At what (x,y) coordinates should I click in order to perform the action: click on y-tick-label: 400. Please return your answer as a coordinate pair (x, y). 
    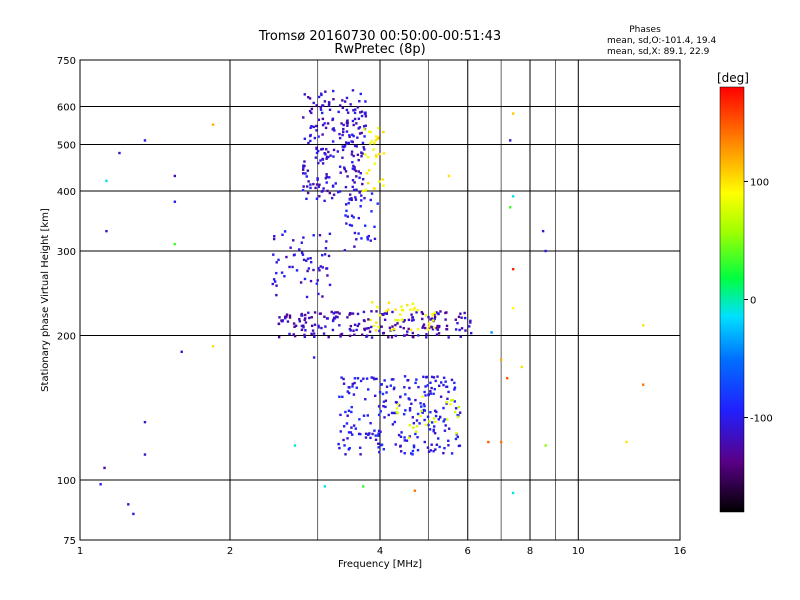
    Looking at the image, I should click on (66, 192).